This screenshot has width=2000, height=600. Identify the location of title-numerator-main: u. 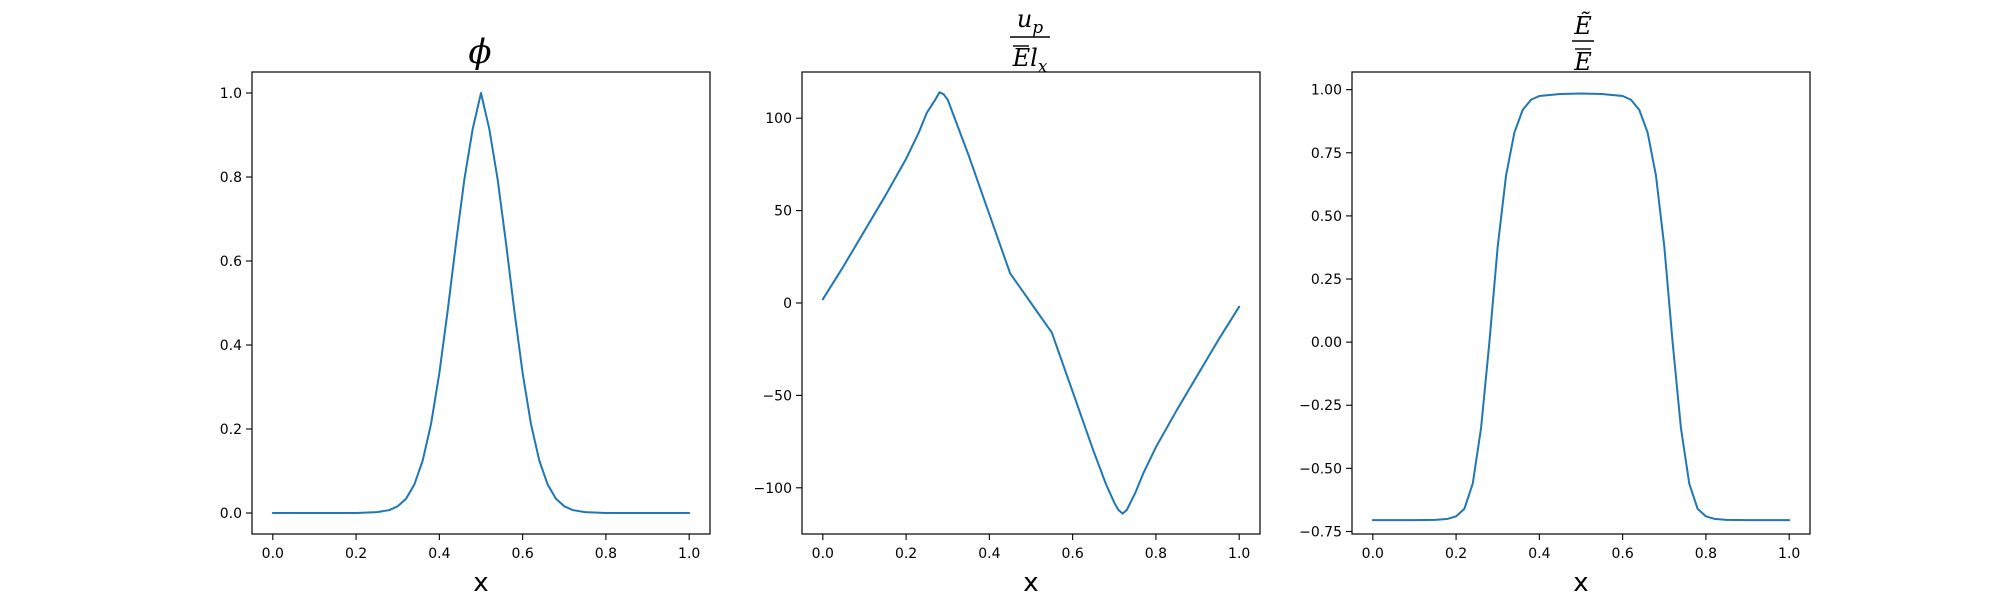
(1024, 19).